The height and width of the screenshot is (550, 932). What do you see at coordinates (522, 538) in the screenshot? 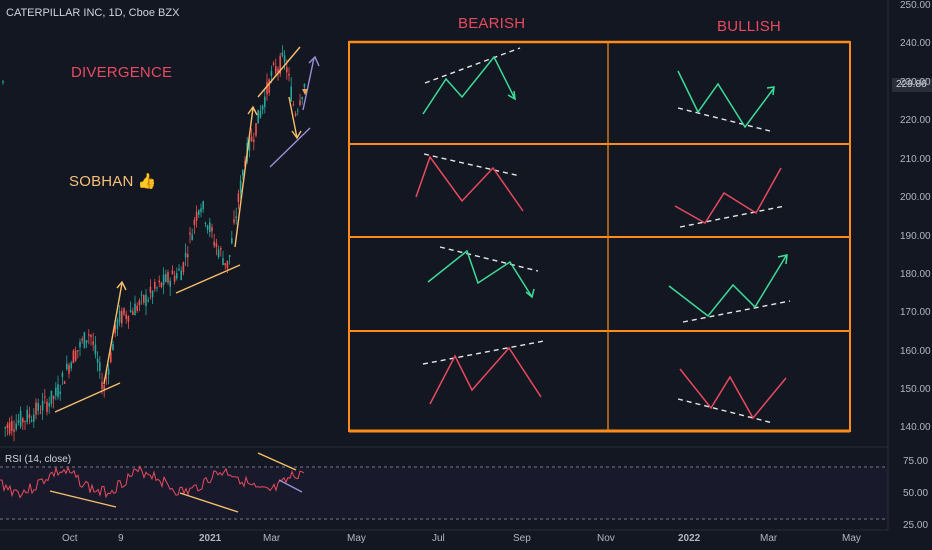
I see `time-tick-label: Sep` at bounding box center [522, 538].